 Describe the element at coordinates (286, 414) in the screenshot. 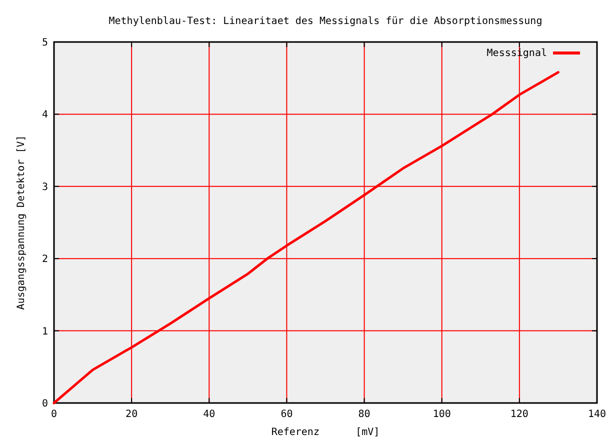

I see `x-tick-label: 60` at that location.